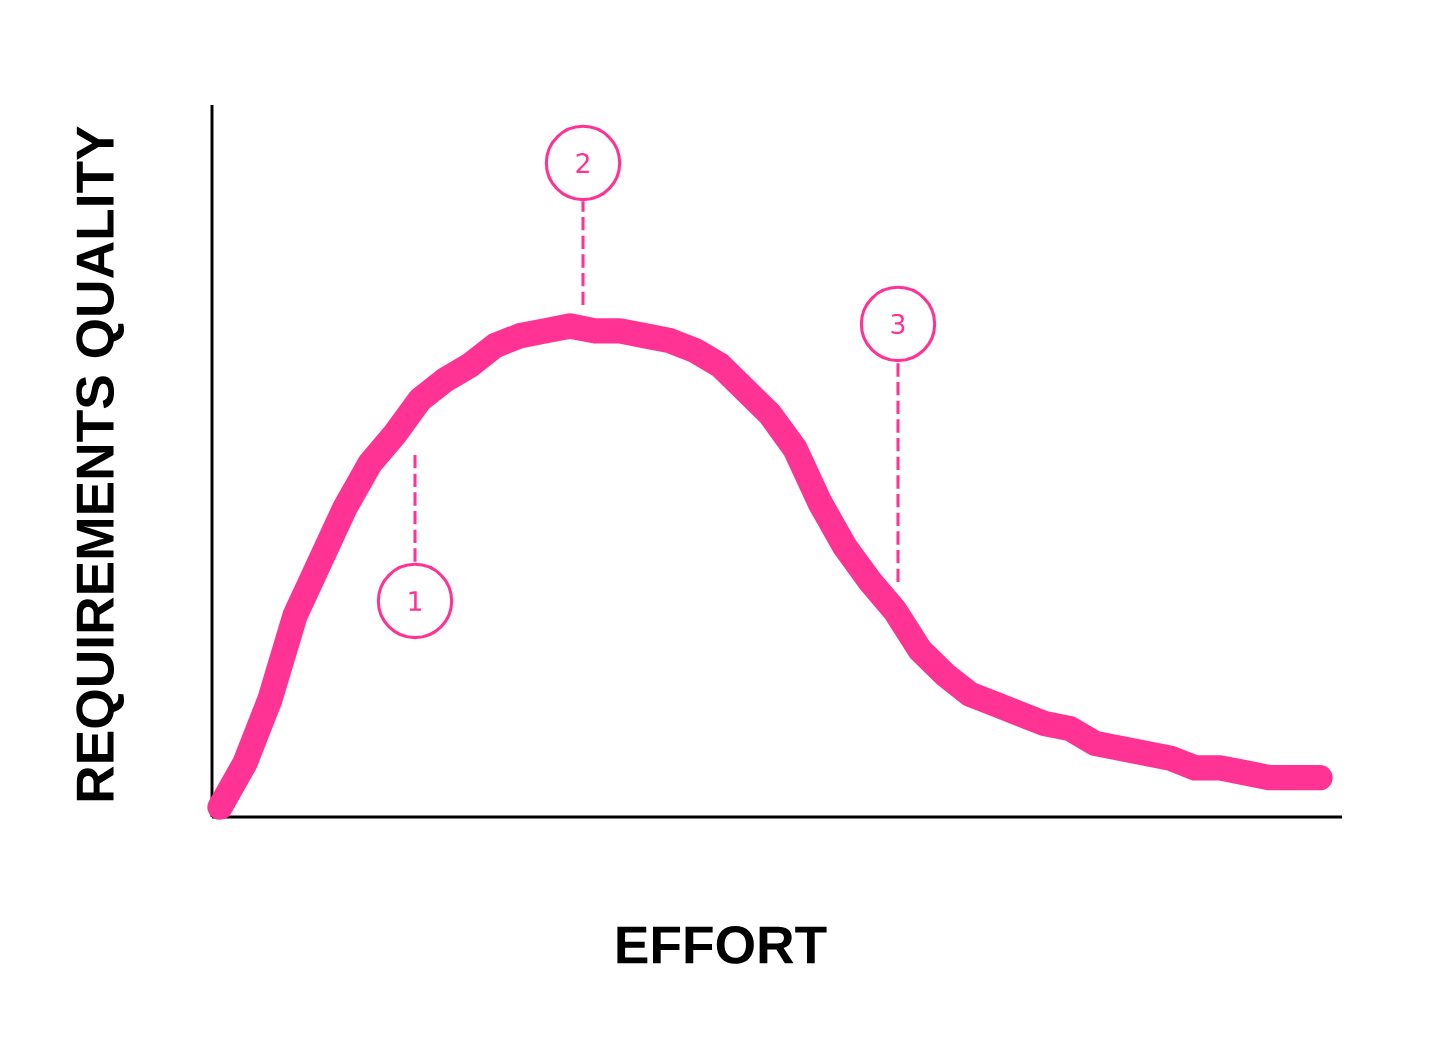 This screenshot has height=1048, width=1456. What do you see at coordinates (722, 945) in the screenshot?
I see `x-axis-title: EFFORT` at bounding box center [722, 945].